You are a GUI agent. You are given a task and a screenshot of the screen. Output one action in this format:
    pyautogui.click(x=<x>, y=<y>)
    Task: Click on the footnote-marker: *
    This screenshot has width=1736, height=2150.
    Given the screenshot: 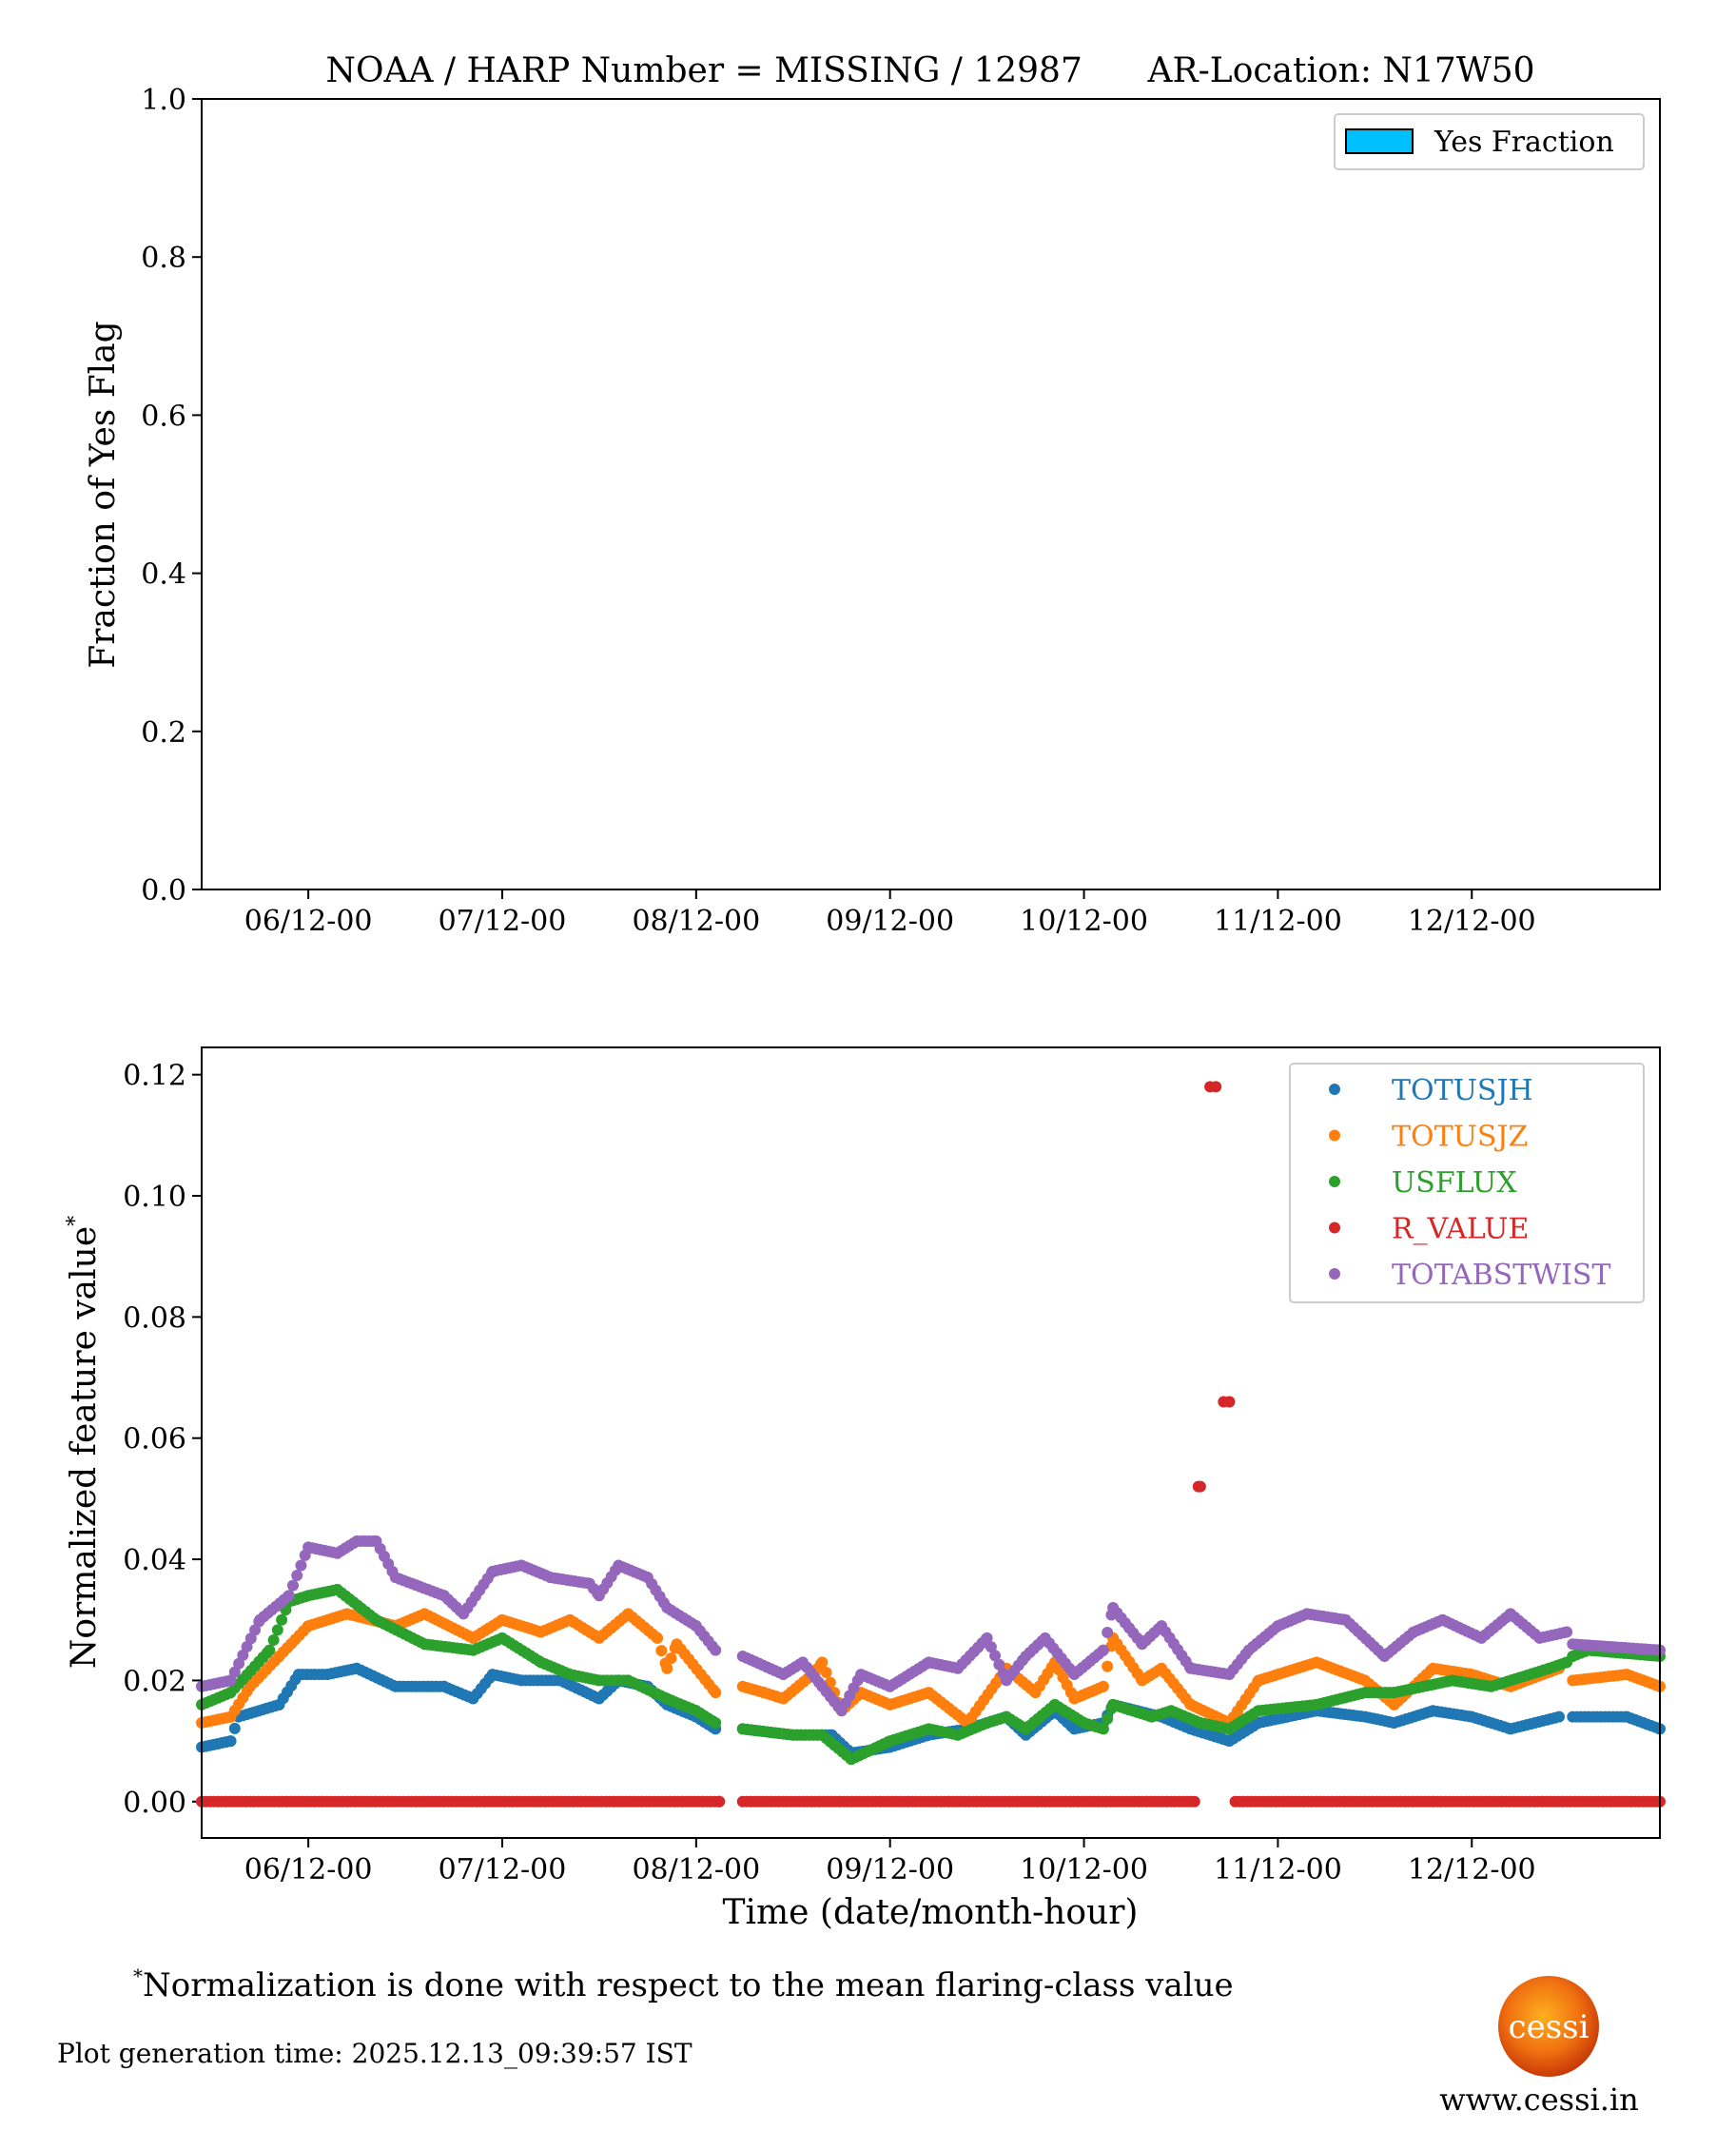 What is the action you would take?
    pyautogui.click(x=138, y=1975)
    